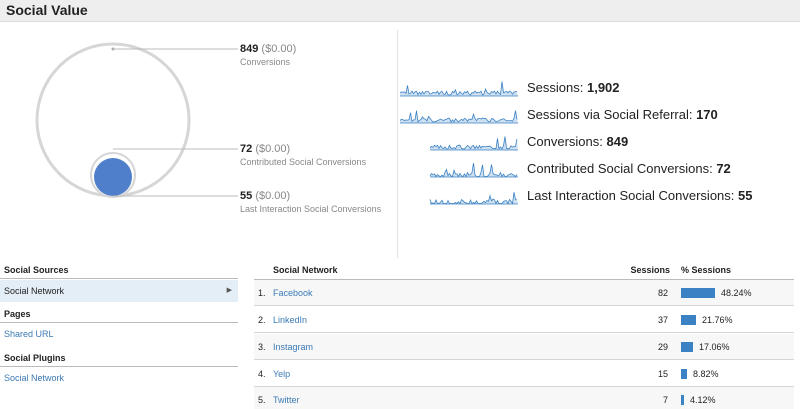  I want to click on social-sources-heading: Social Sources, so click(119, 270).